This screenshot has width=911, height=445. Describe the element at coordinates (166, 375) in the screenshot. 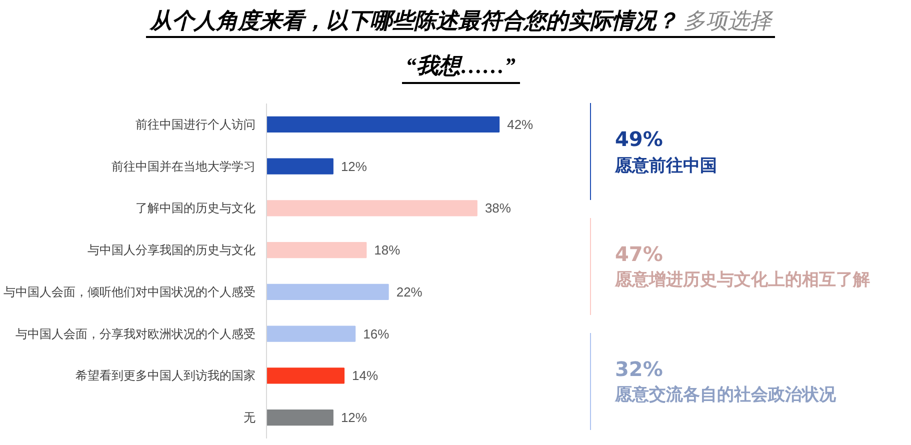

I see `y-tick-label: 希望看到更多中国人到访我的国家` at that location.